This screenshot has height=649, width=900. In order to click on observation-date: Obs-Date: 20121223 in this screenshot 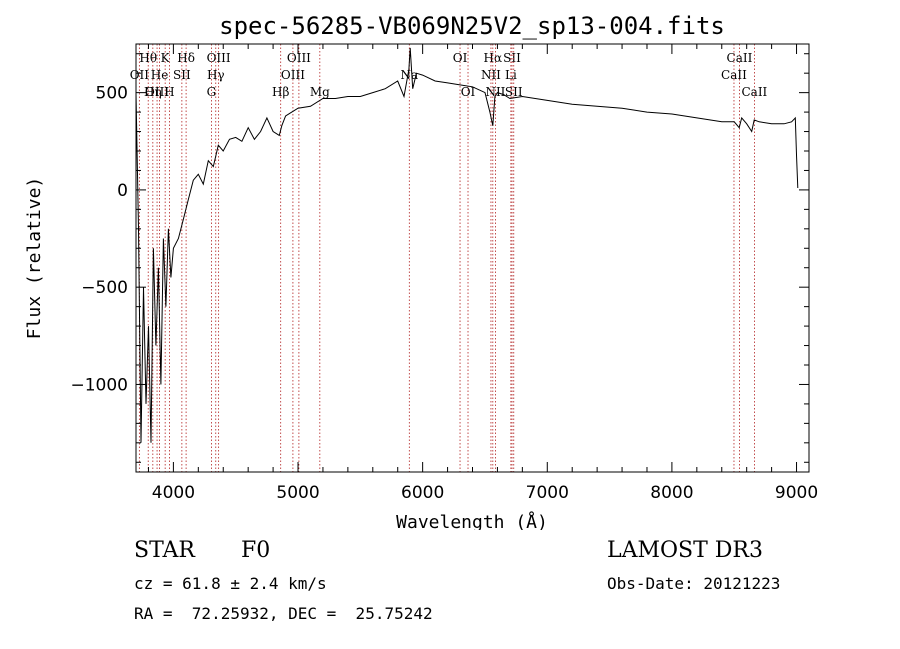, I will do `click(694, 583)`.